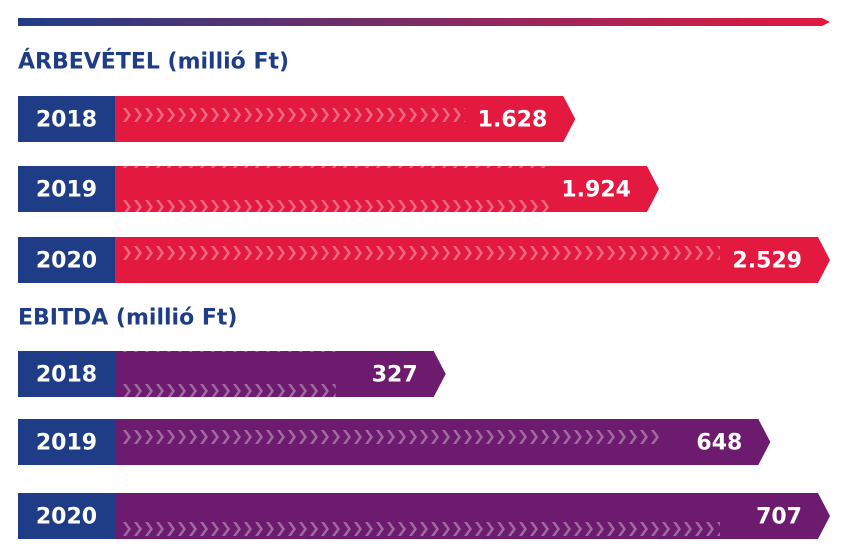 The image size is (850, 555). What do you see at coordinates (513, 120) in the screenshot?
I see `value-label: 1.628` at bounding box center [513, 120].